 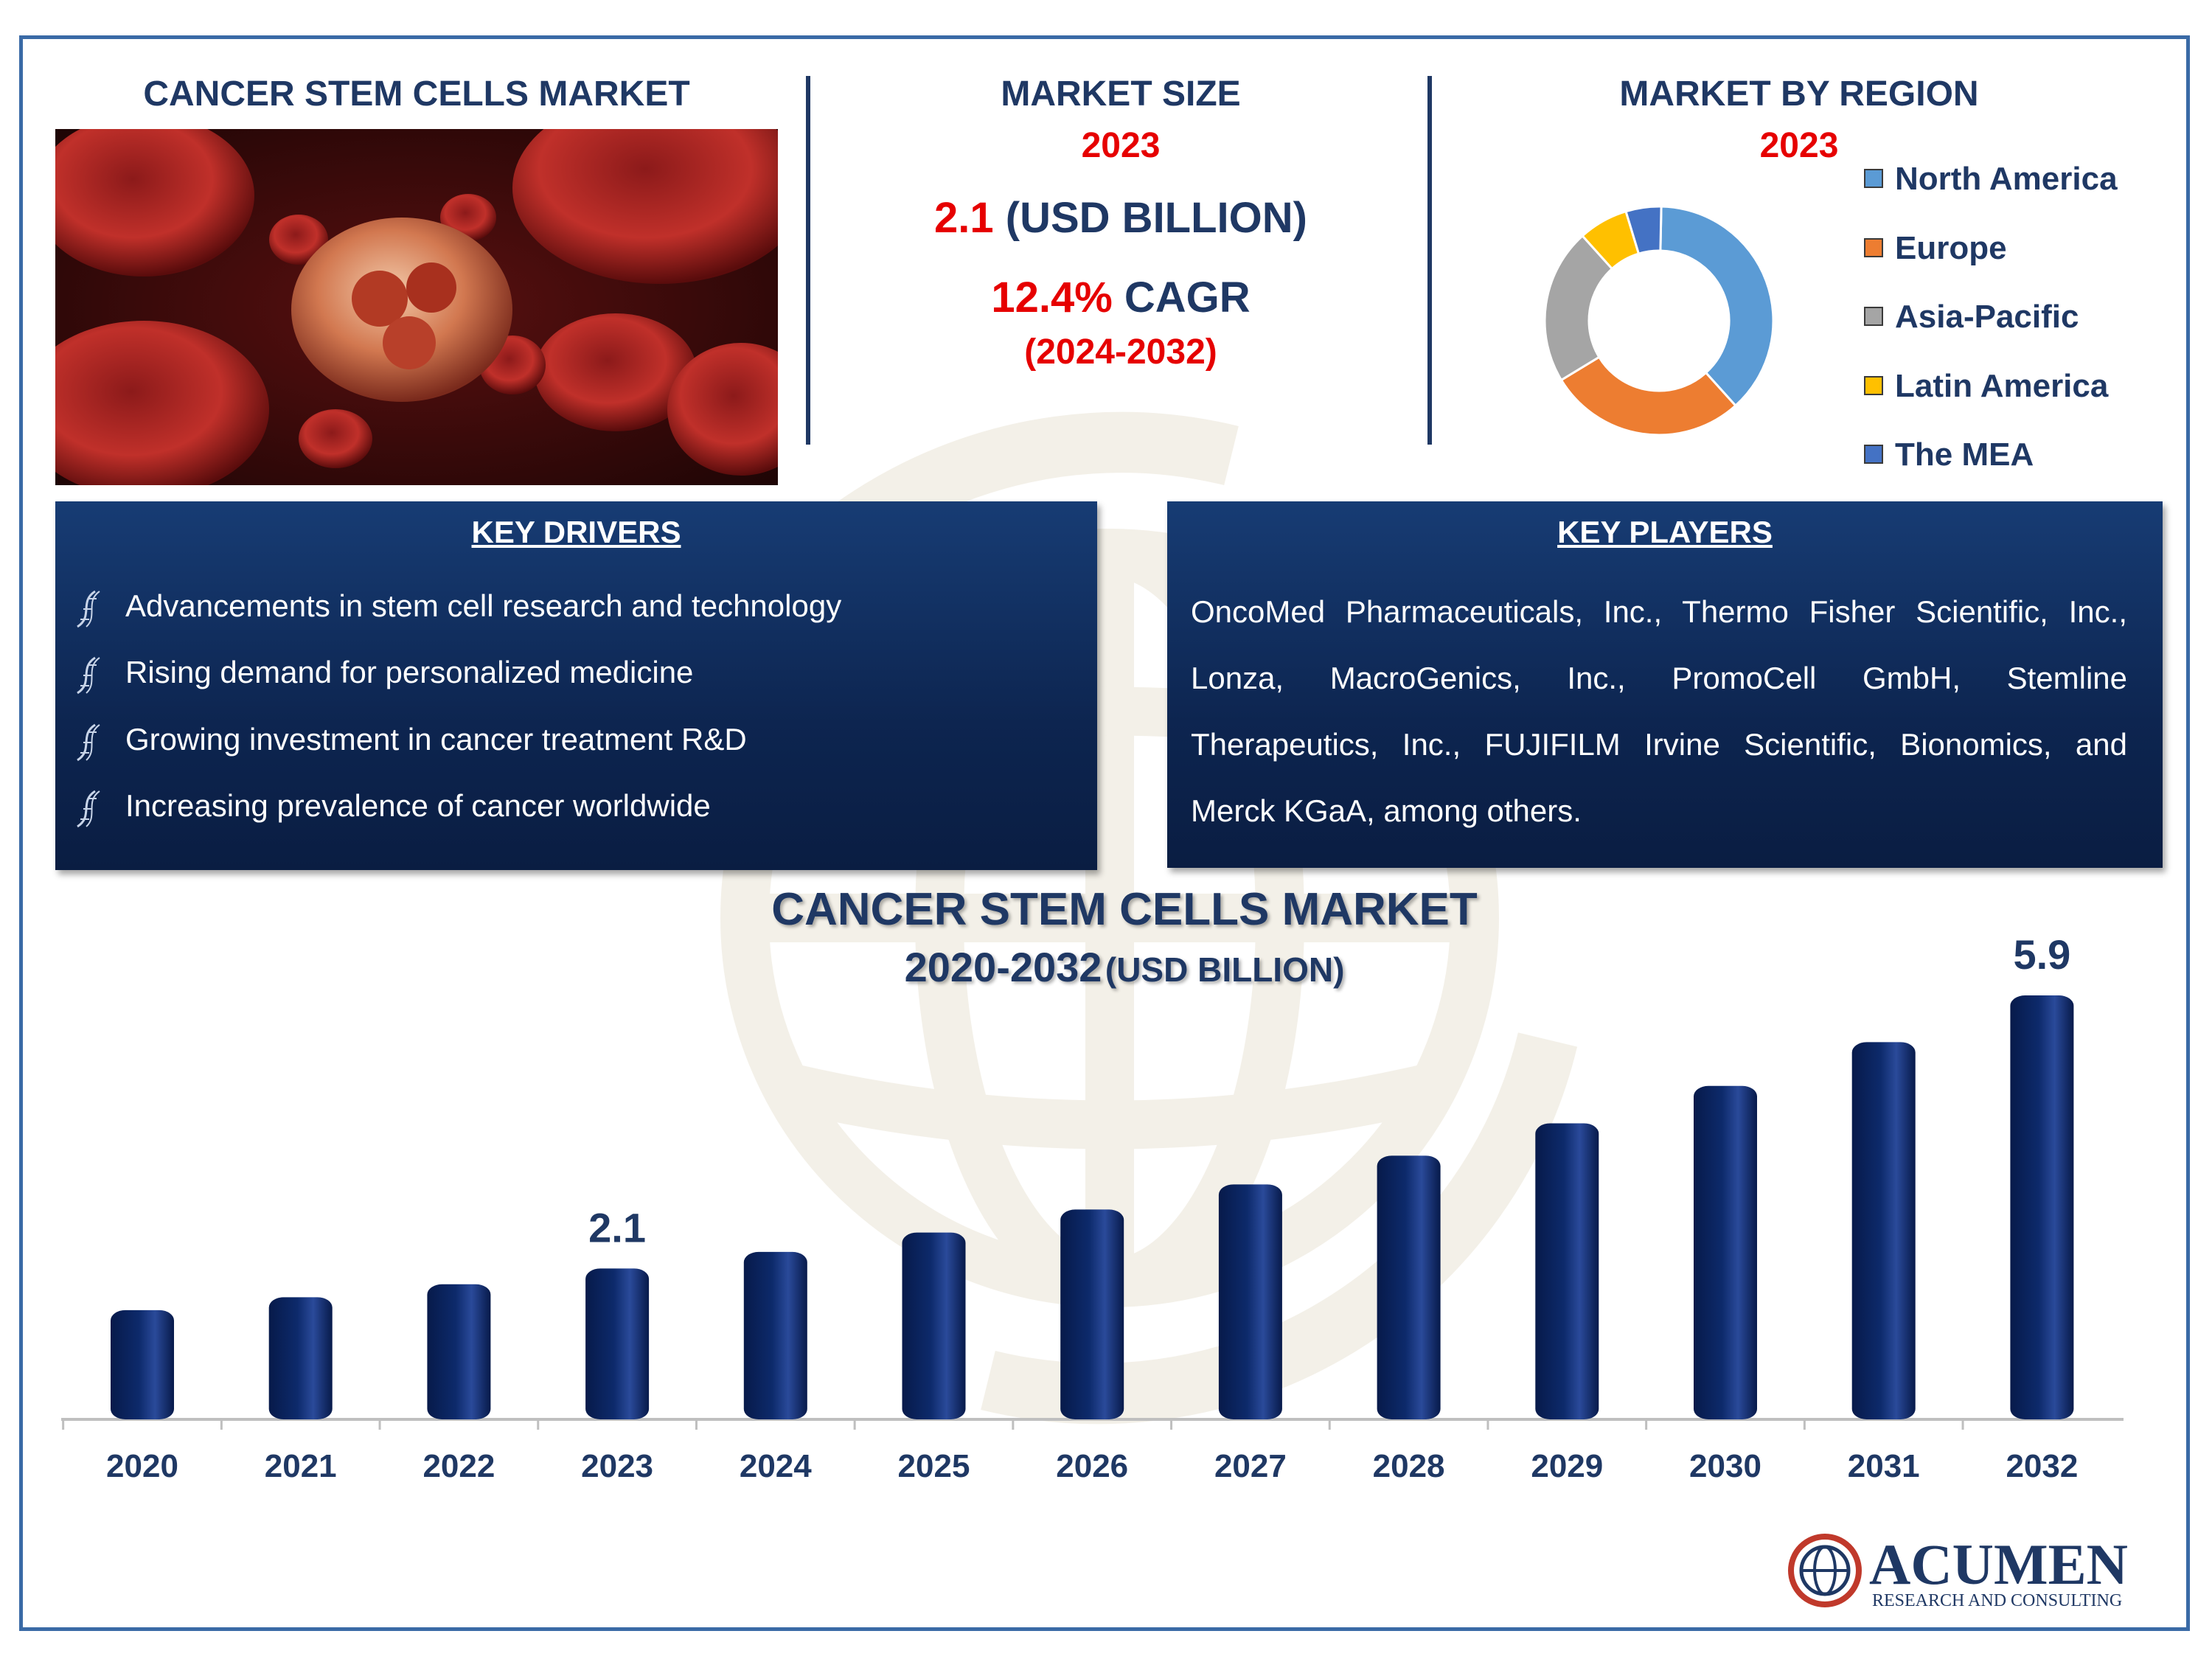 I want to click on chart-subtitle: 2020-2032 (USD BILLION), so click(x=1124, y=967).